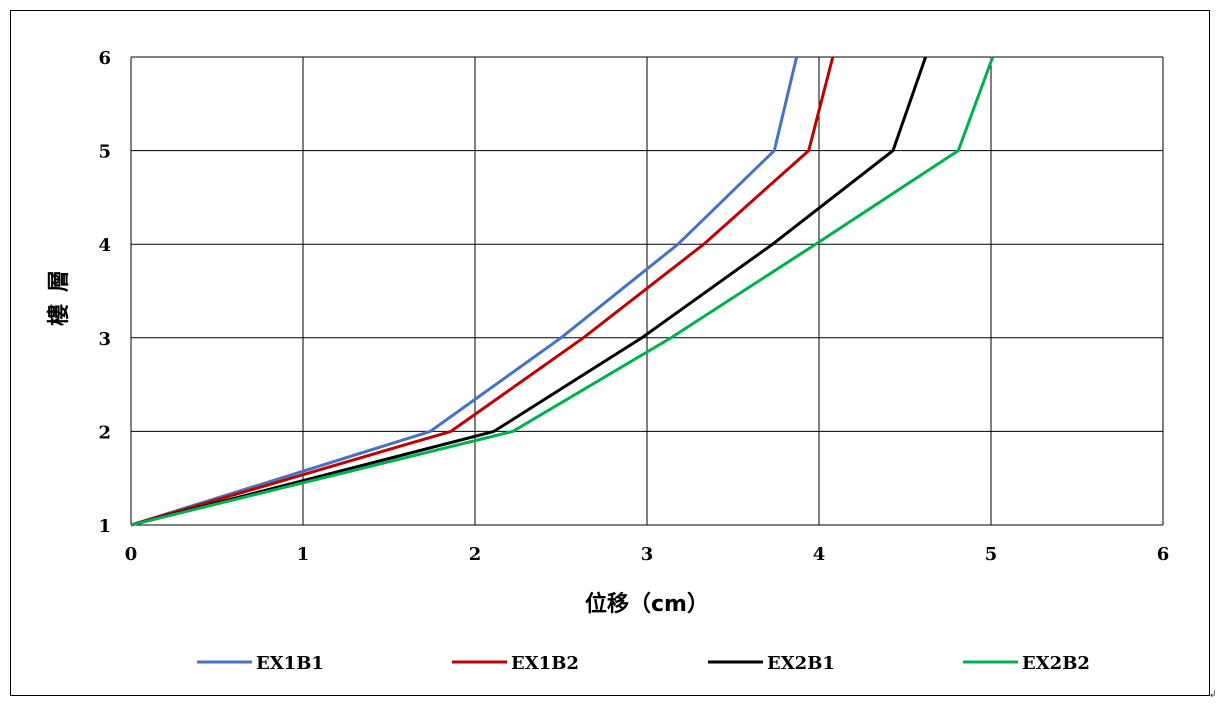 Image resolution: width=1219 pixels, height=706 pixels. Describe the element at coordinates (475, 554) in the screenshot. I see `x-tick-label: 2` at that location.